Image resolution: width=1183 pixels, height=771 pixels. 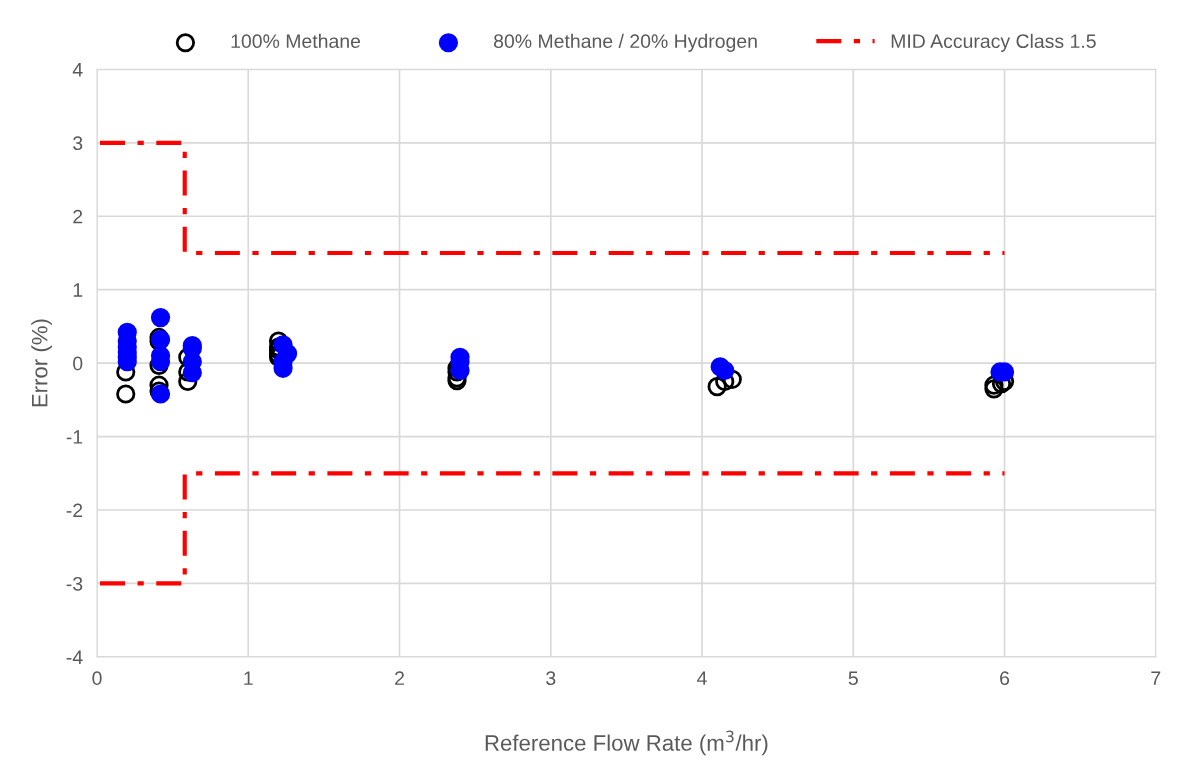 I want to click on x-tick-label: 4, so click(x=702, y=678).